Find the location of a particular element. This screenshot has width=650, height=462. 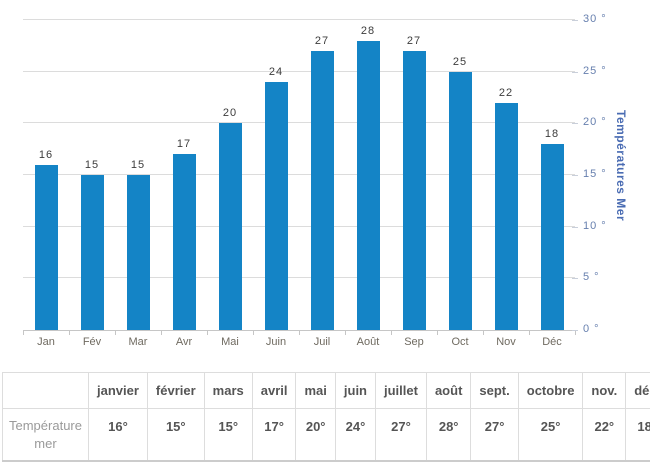

bar-value-label: 16 is located at coordinates (46, 154).